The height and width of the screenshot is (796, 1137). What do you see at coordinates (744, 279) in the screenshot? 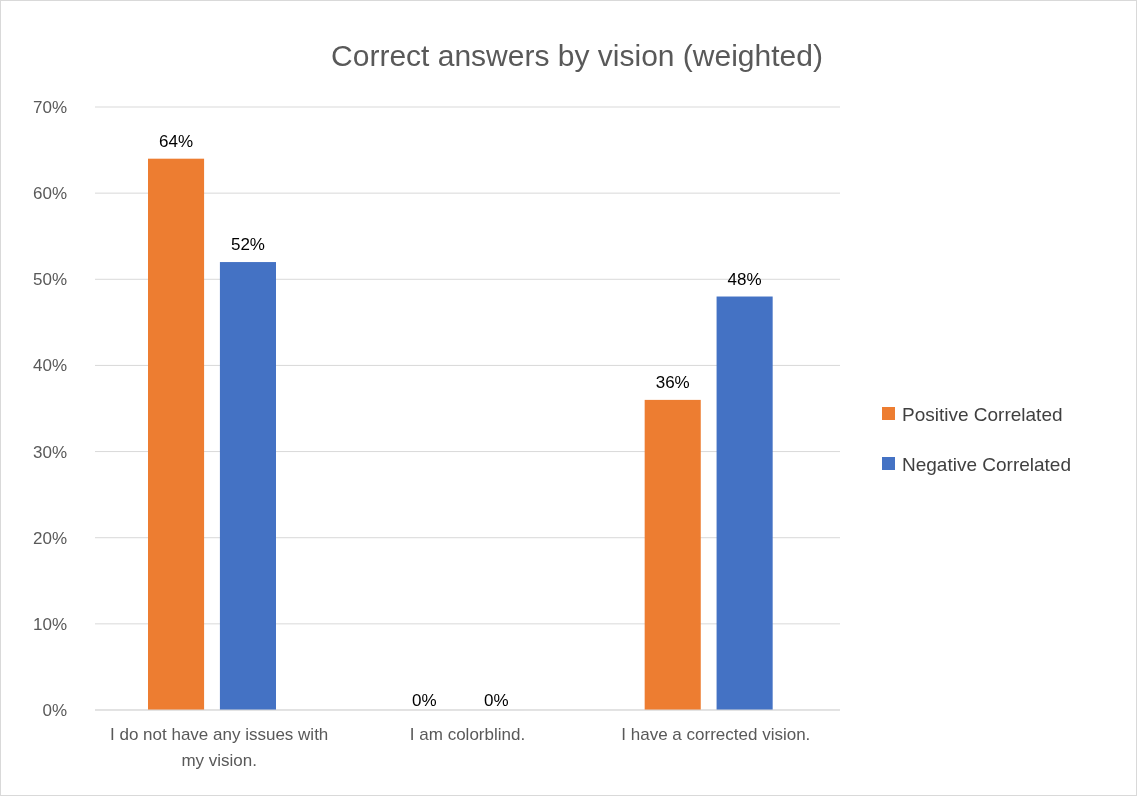
I see `data-label: 48%` at bounding box center [744, 279].